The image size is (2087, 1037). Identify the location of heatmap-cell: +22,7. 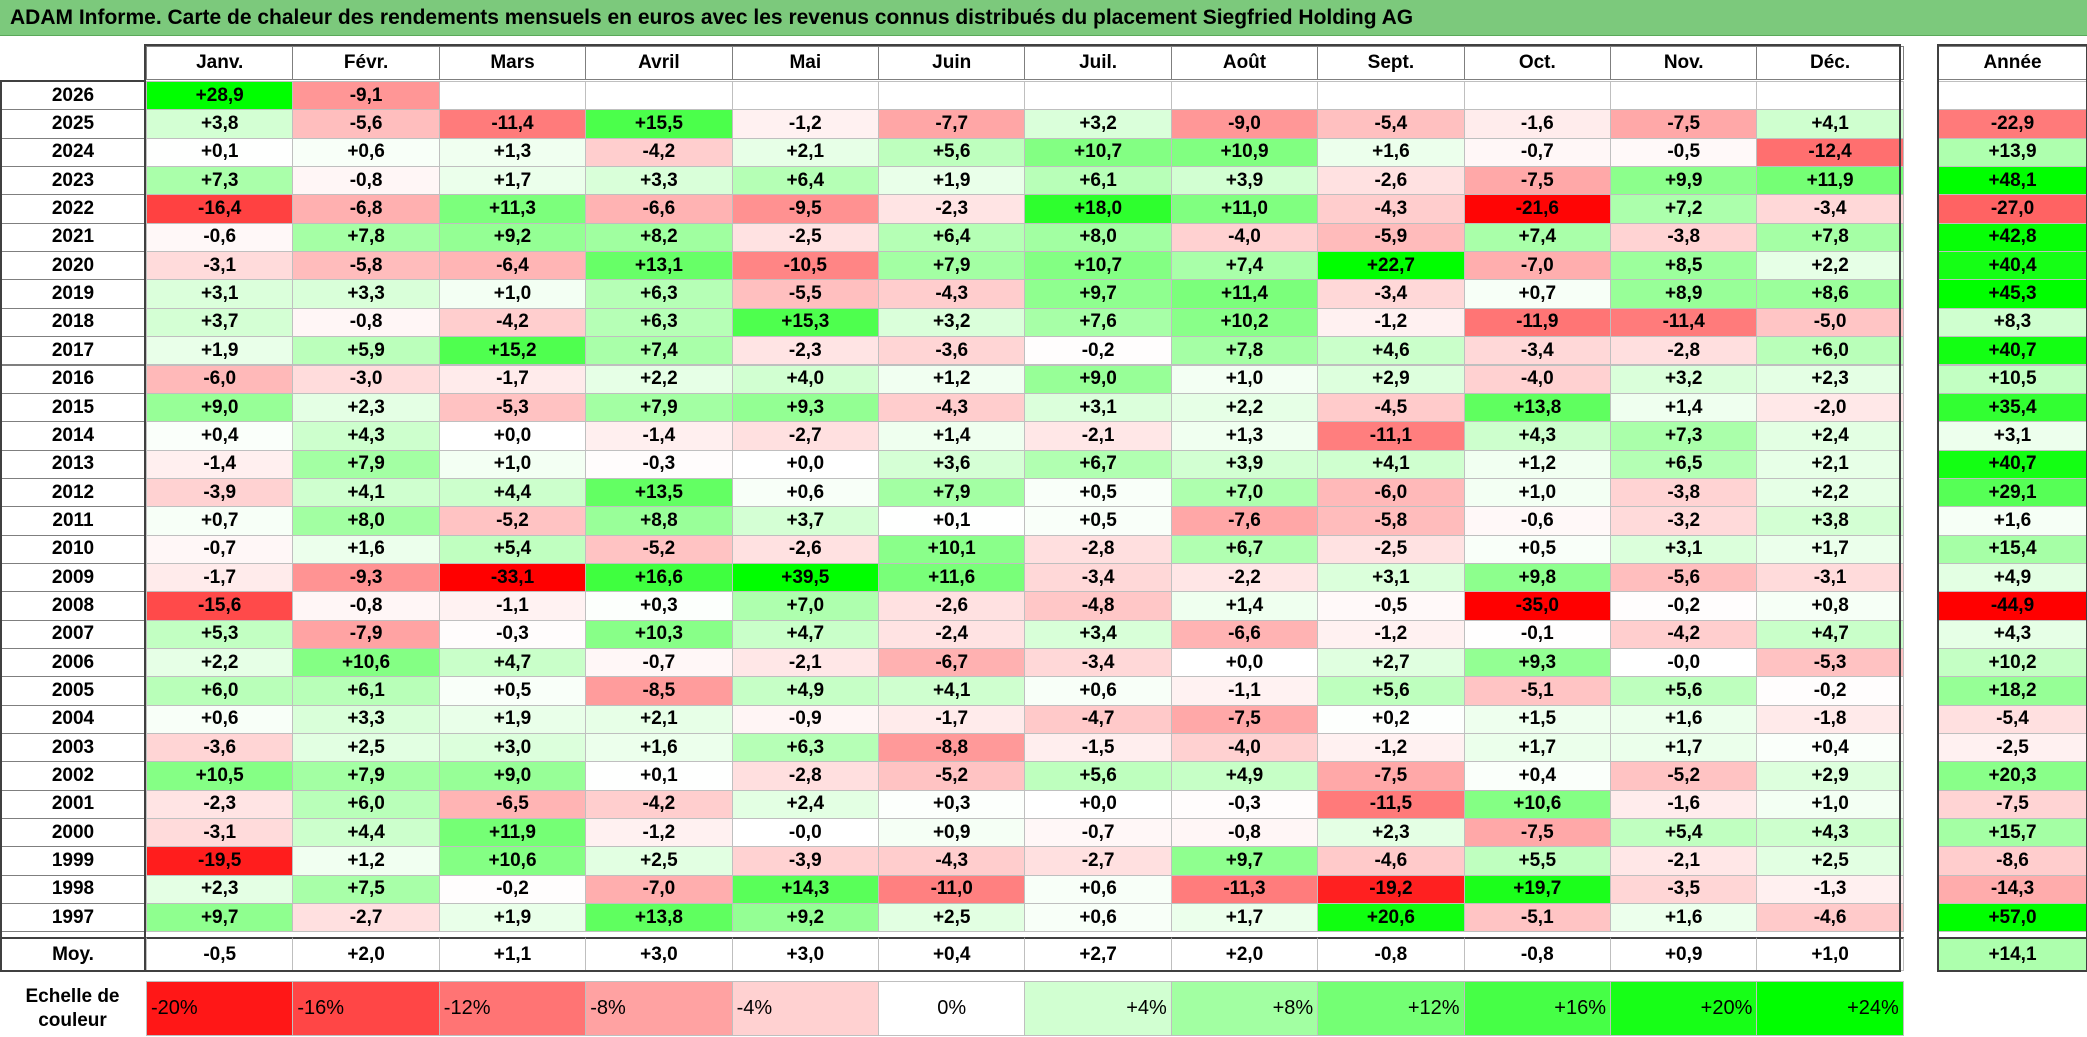
(1391, 266).